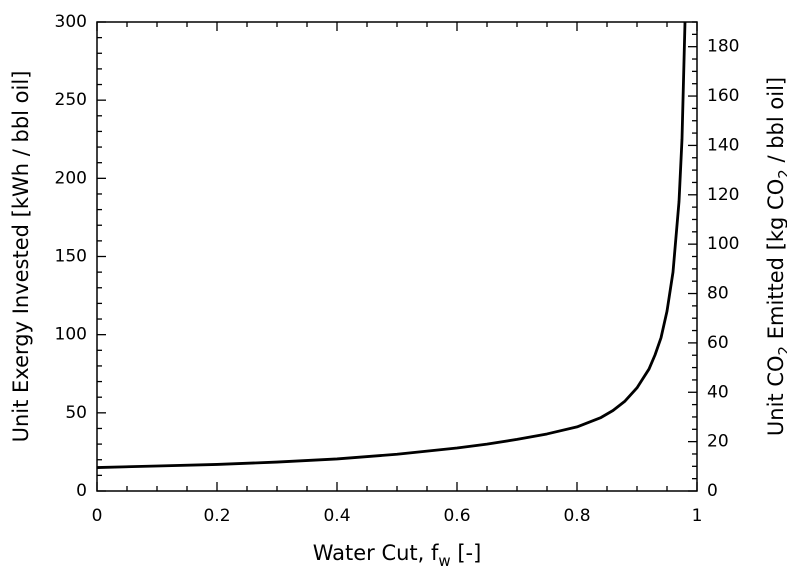 This screenshot has height=571, width=787. Describe the element at coordinates (444, 561) in the screenshot. I see `x-axis-title-sub: w` at that location.